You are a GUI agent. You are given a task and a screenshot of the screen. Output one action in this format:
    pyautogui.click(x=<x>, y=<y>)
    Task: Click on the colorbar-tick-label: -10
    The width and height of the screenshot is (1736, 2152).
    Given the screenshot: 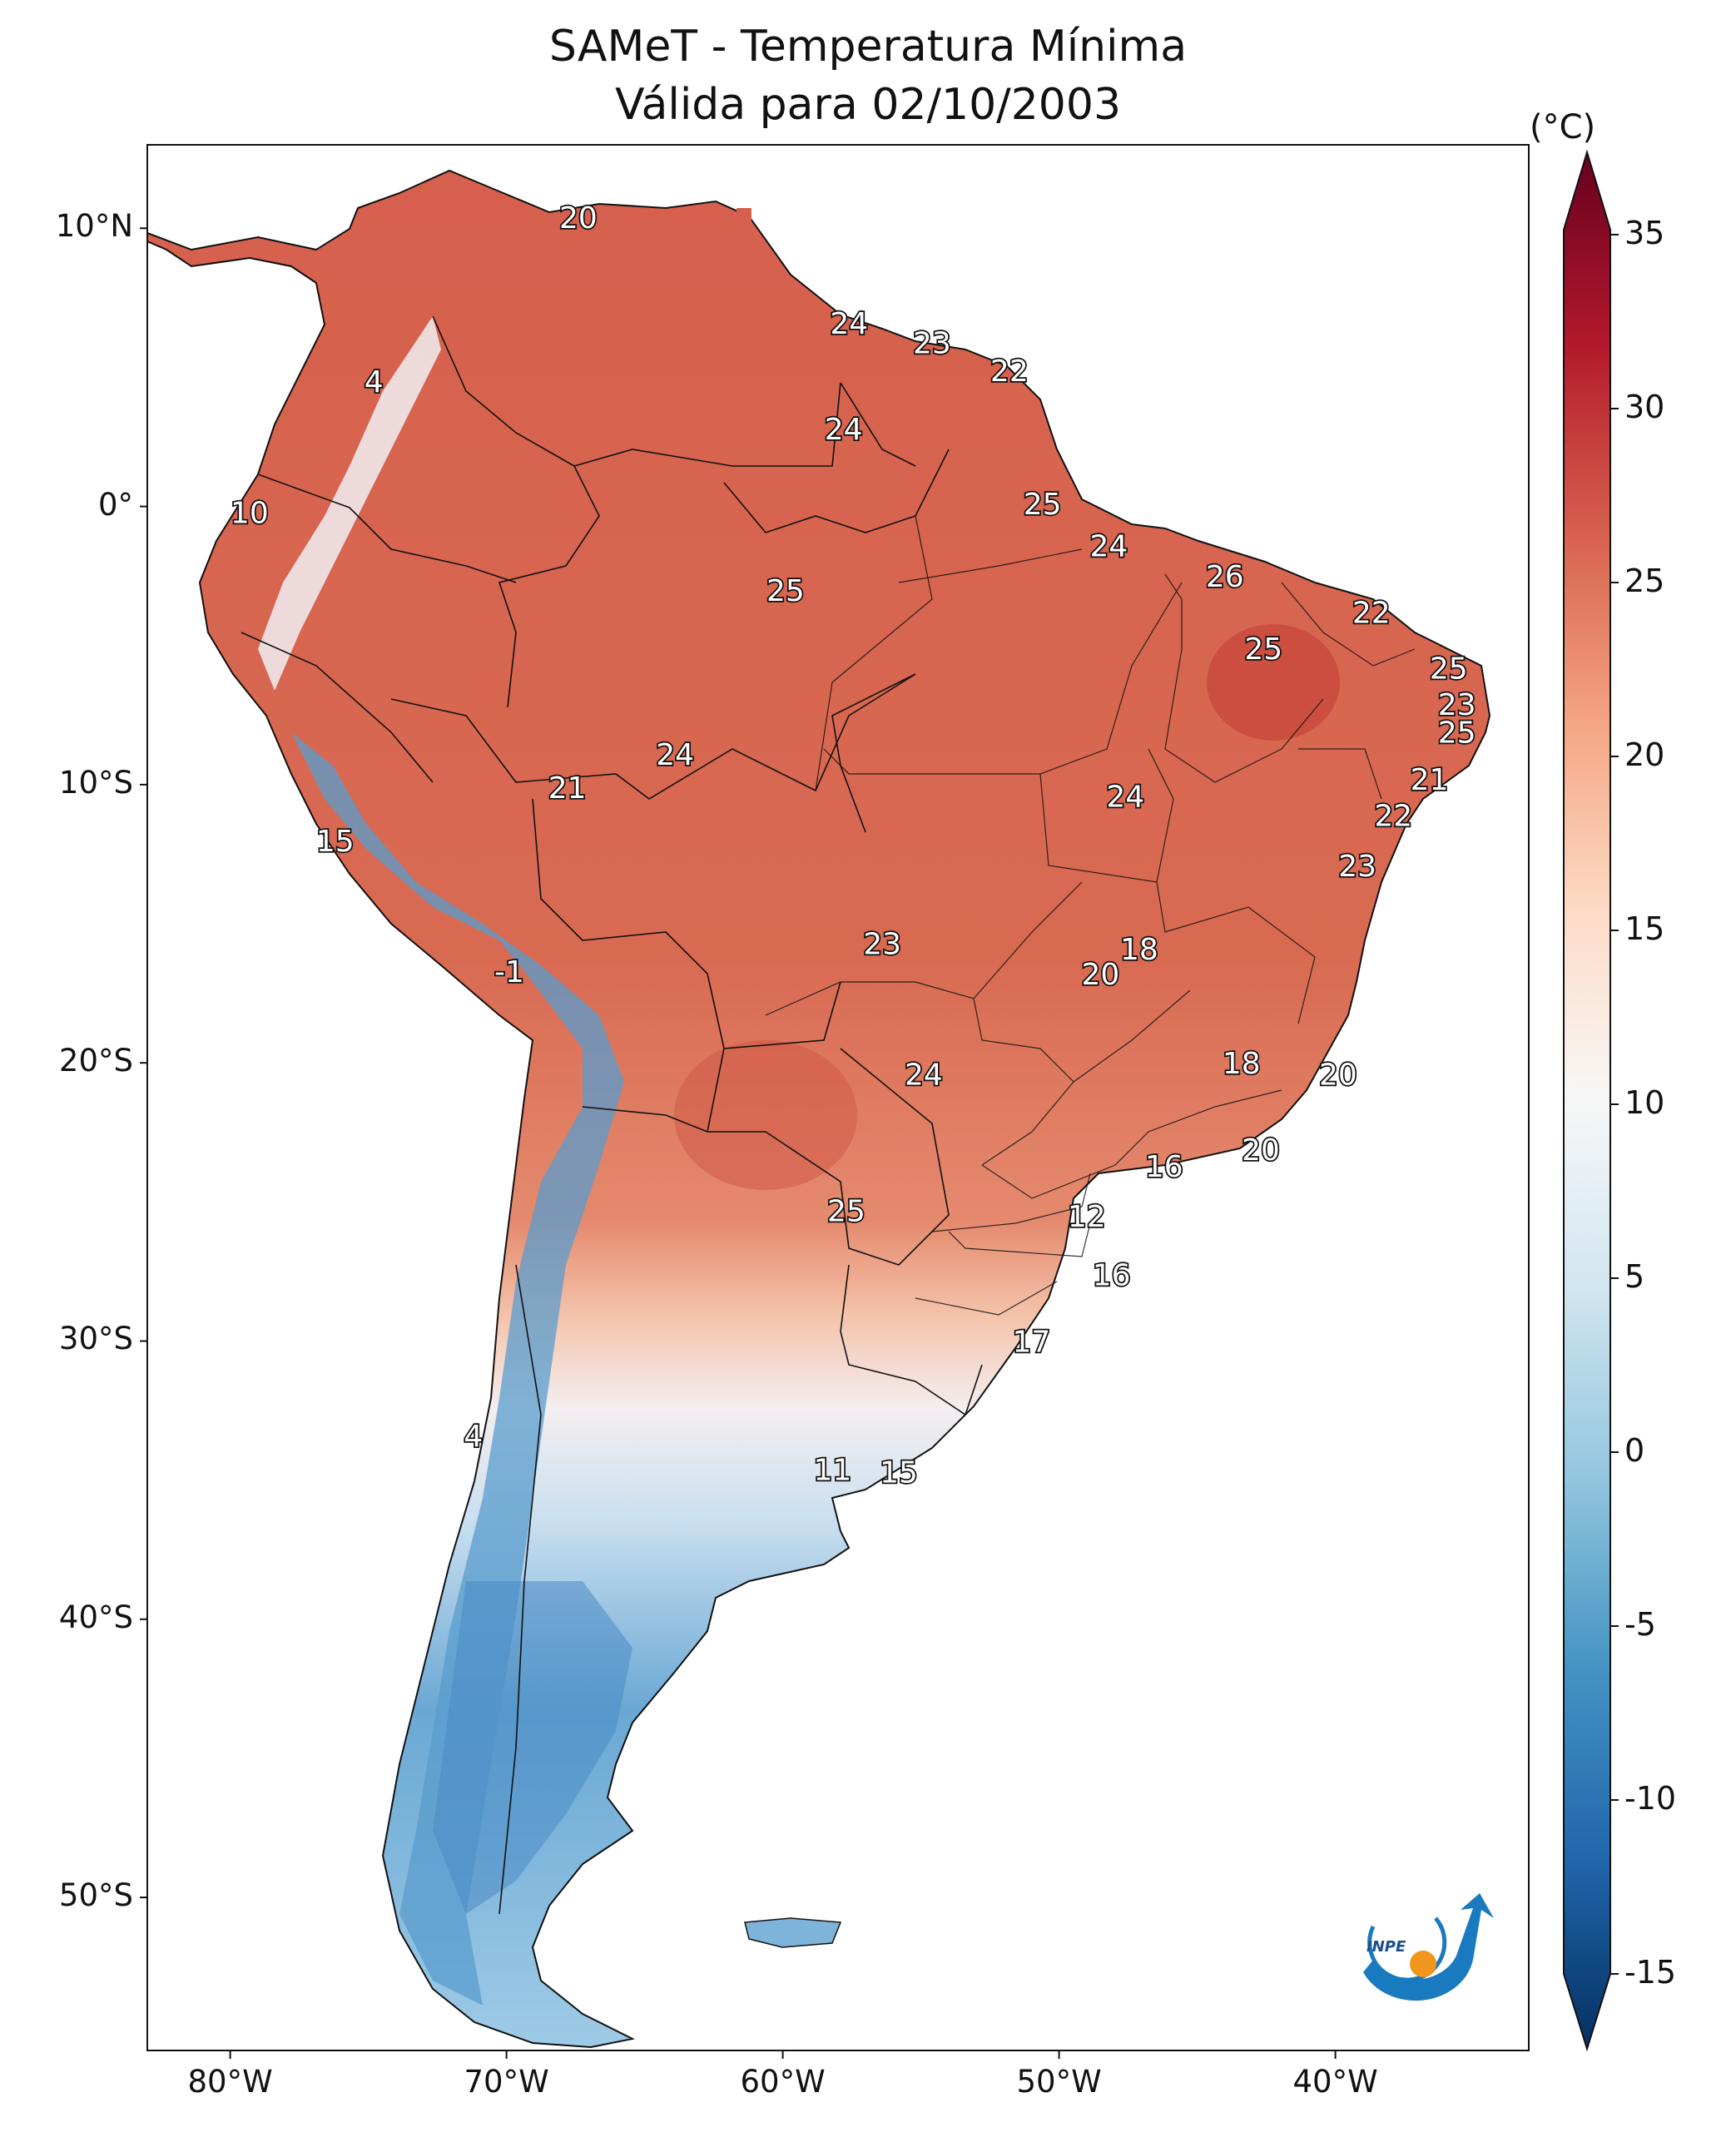 What is the action you would take?
    pyautogui.click(x=1651, y=1798)
    